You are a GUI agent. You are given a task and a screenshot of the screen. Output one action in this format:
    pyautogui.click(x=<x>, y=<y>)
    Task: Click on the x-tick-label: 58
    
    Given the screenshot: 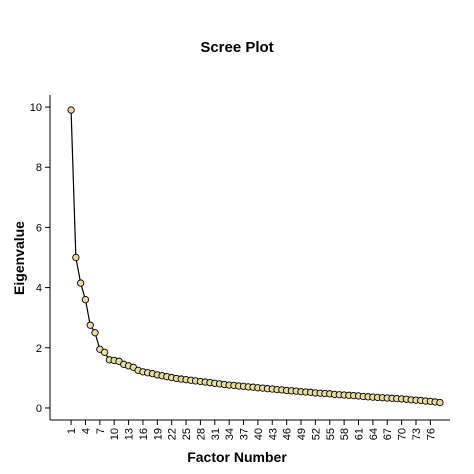 What is the action you would take?
    pyautogui.click(x=345, y=434)
    